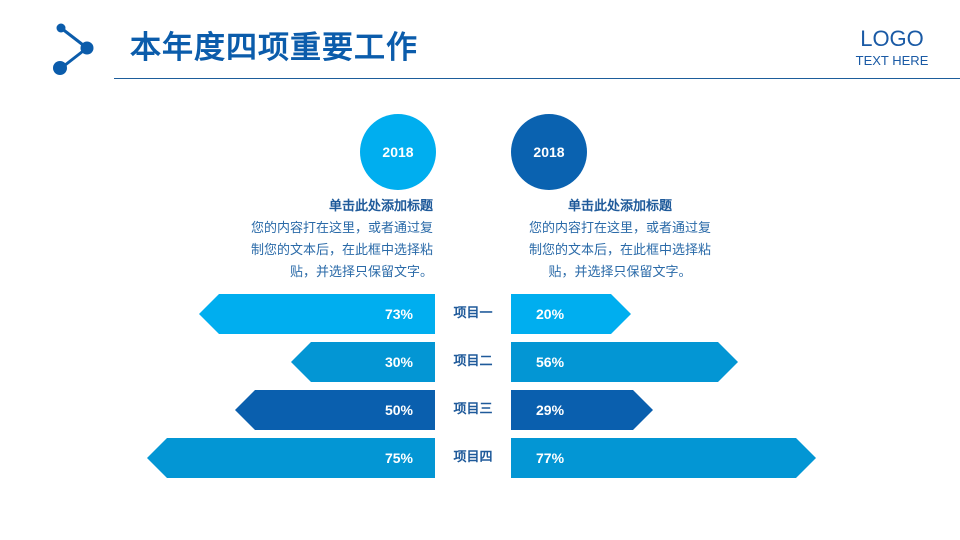 Image resolution: width=960 pixels, height=540 pixels. Describe the element at coordinates (892, 60) in the screenshot. I see `logo-subtext: TEXT HERE` at that location.